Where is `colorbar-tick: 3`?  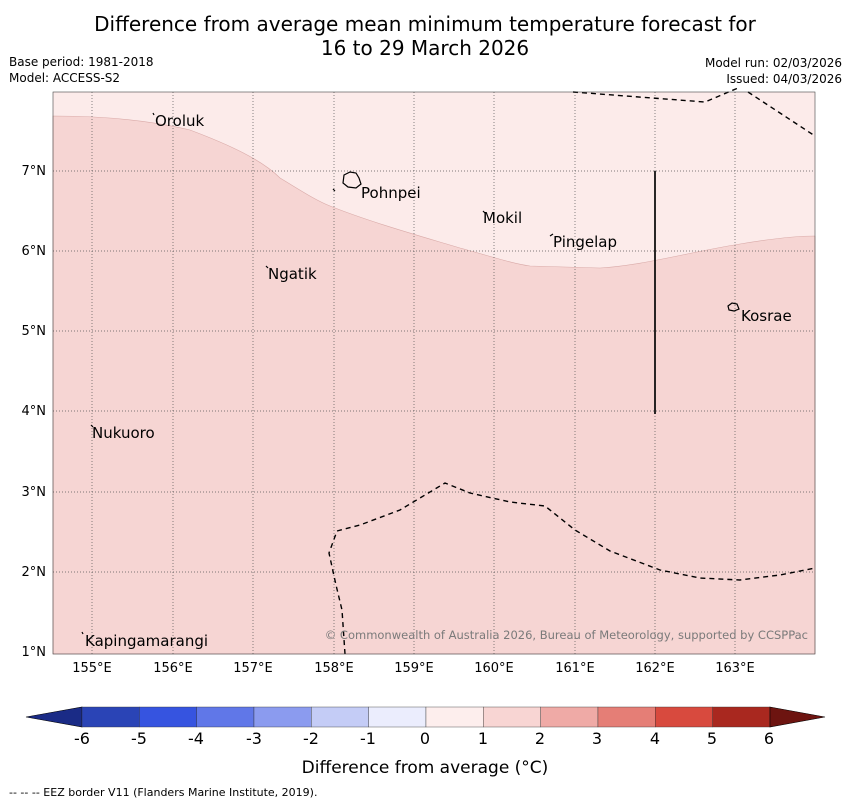
colorbar-tick: 3 is located at coordinates (597, 738).